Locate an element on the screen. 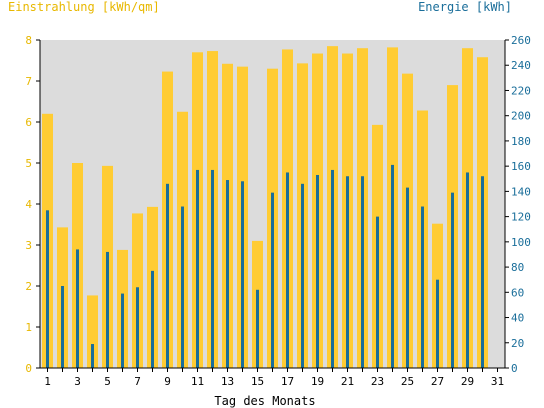  right-tick-label: 80 is located at coordinates (517, 267).